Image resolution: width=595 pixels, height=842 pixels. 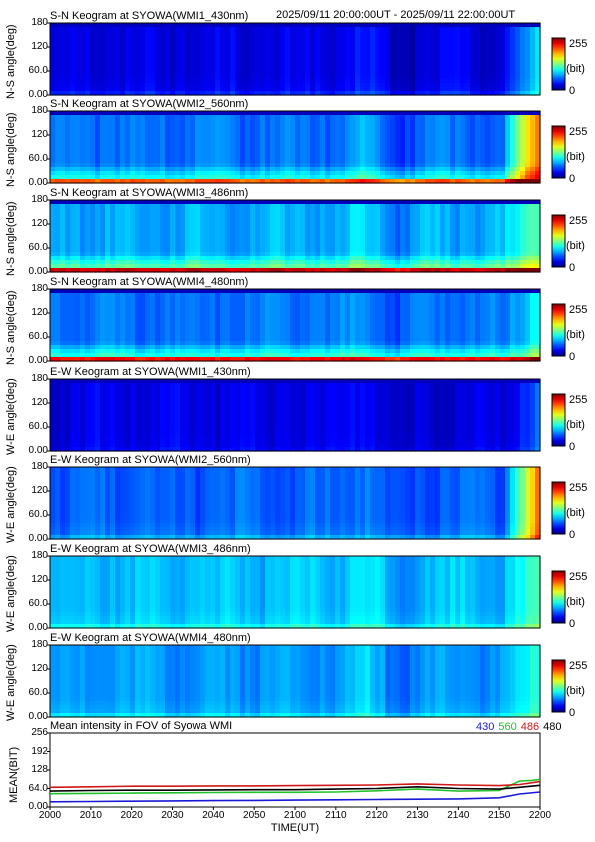 What do you see at coordinates (572, 624) in the screenshot?
I see `colorbar-min-label: 0` at bounding box center [572, 624].